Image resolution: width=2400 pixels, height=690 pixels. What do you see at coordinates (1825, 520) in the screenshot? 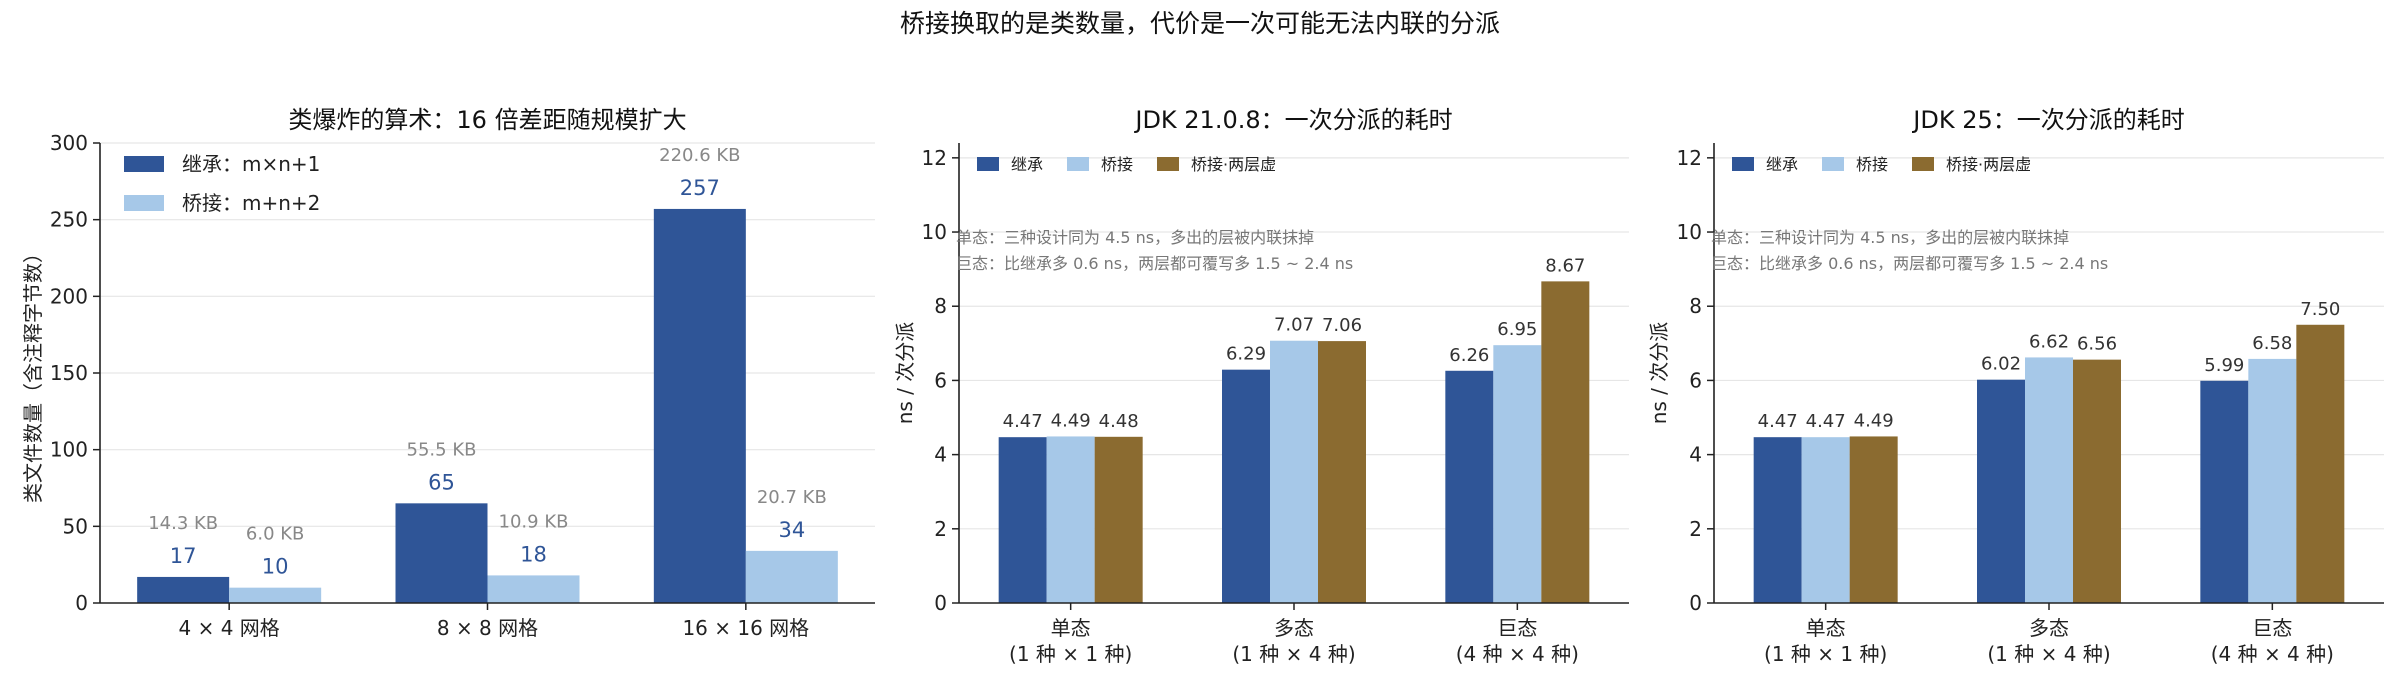
I see `bar-3-s2-c1` at bounding box center [1825, 520].